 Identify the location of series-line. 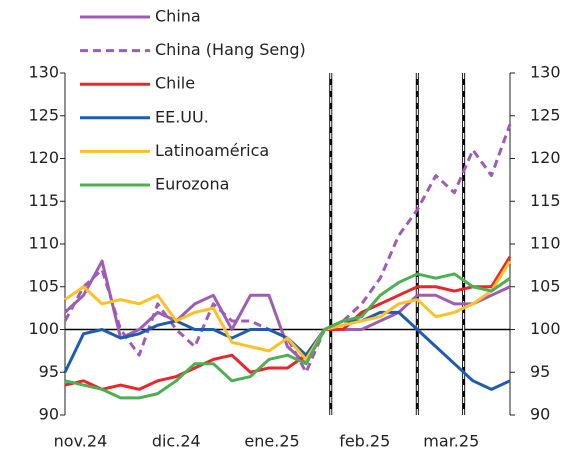
(287, 350).